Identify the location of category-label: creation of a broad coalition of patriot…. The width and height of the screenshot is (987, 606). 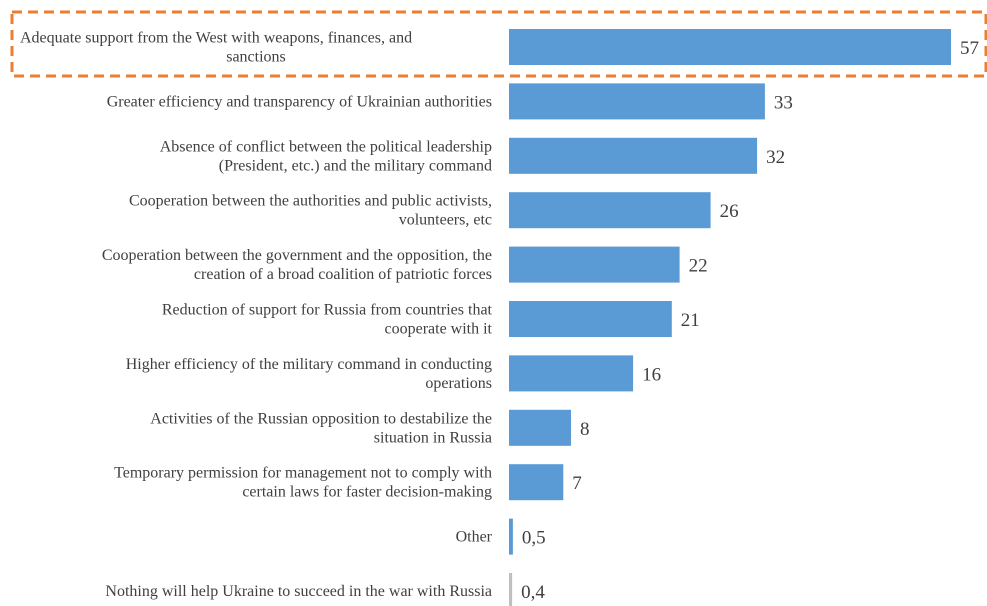
(343, 274).